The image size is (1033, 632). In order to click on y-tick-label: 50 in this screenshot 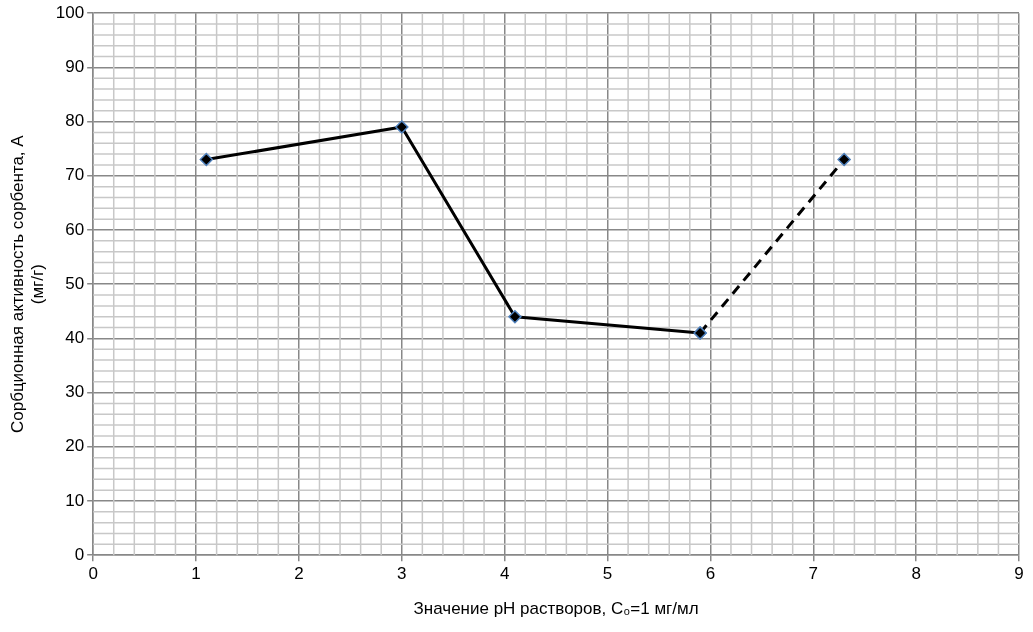, I will do `click(75, 283)`.